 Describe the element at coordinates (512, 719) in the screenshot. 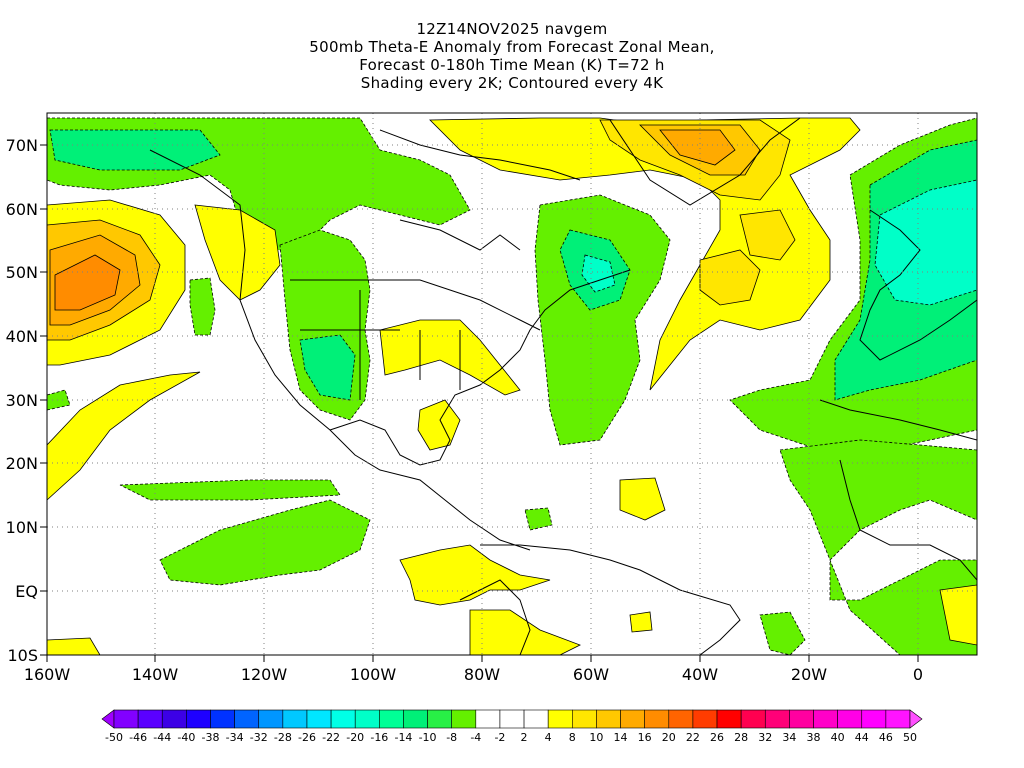

I see `colorbar` at that location.